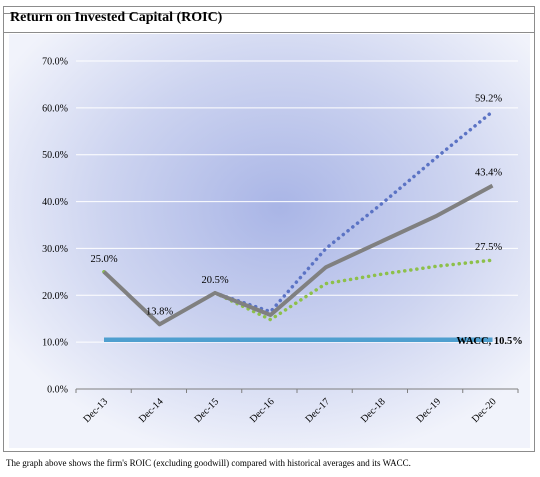 This screenshot has height=477, width=540. I want to click on title-rule, so click(269, 13).